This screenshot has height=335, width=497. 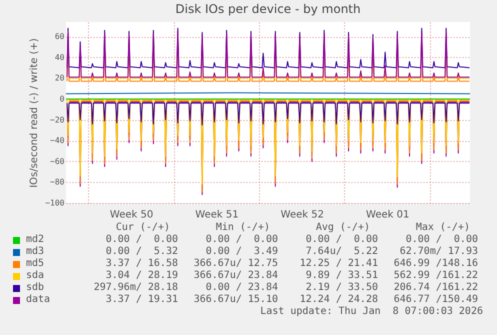 What do you see at coordinates (132, 215) in the screenshot?
I see `x-tick-label: Week 50` at bounding box center [132, 215].